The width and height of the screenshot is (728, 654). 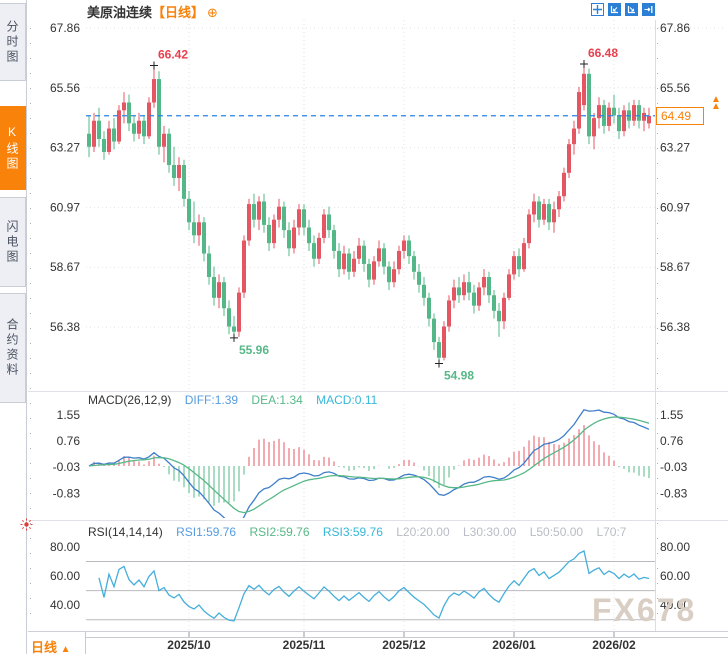 I want to click on chart-prev-icon, so click(x=614, y=9).